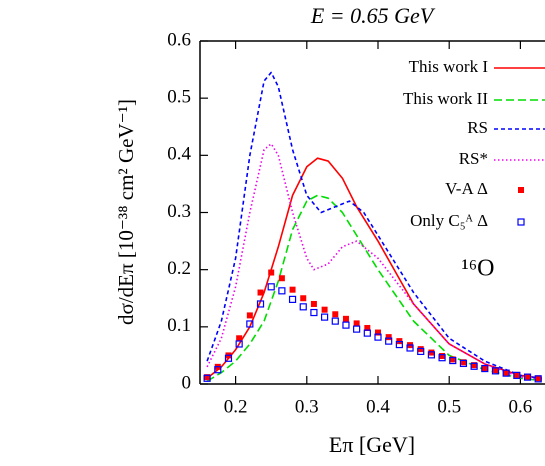 The image size is (545, 466). I want to click on y-tick-label: 0.3, so click(179, 211).